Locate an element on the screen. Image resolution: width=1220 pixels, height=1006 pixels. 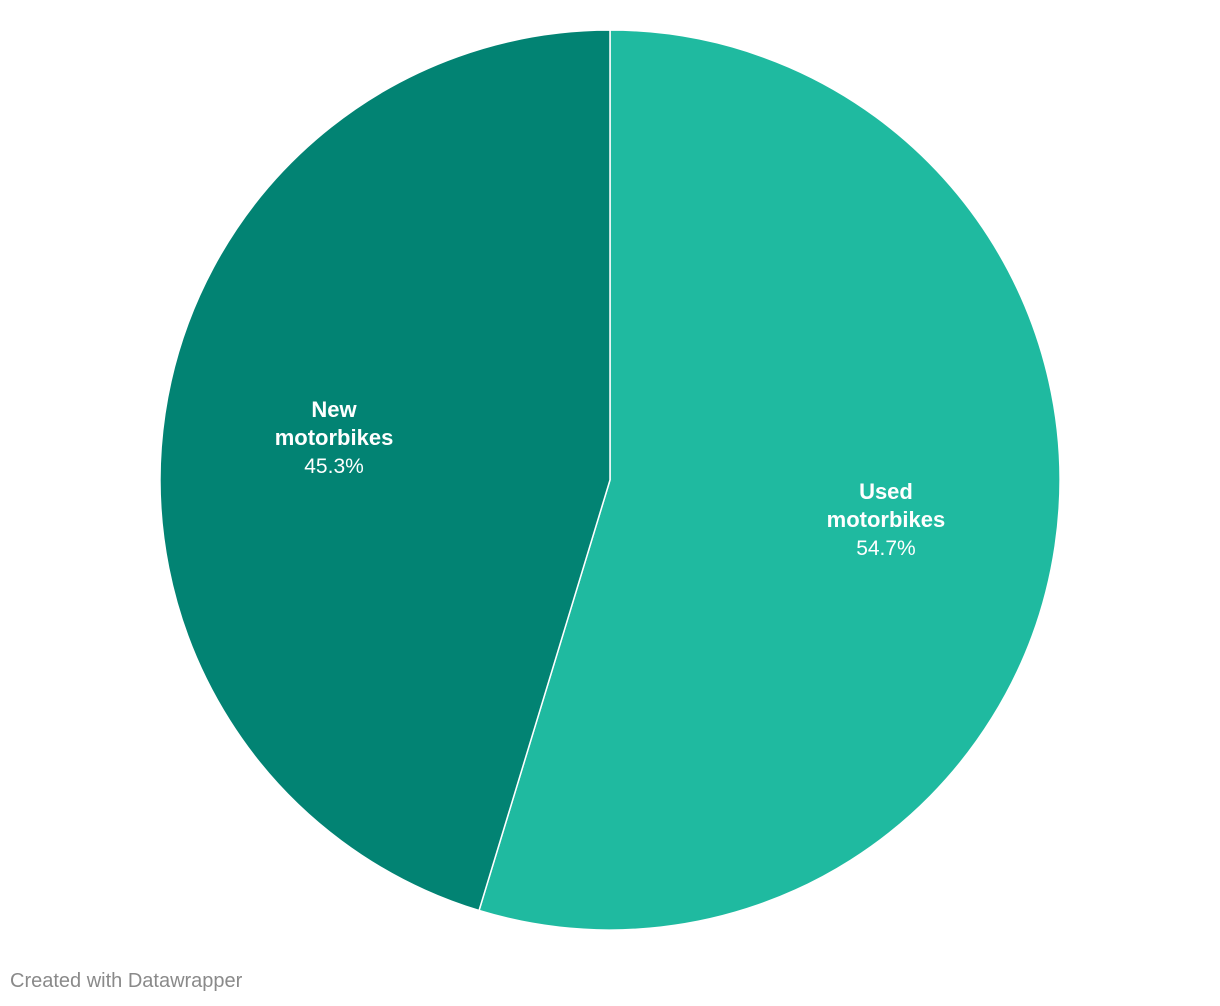
slice-name-line: New is located at coordinates (334, 409).